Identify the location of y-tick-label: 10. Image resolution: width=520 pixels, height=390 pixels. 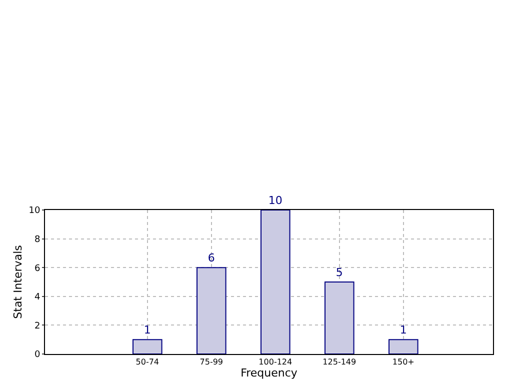
(34, 211).